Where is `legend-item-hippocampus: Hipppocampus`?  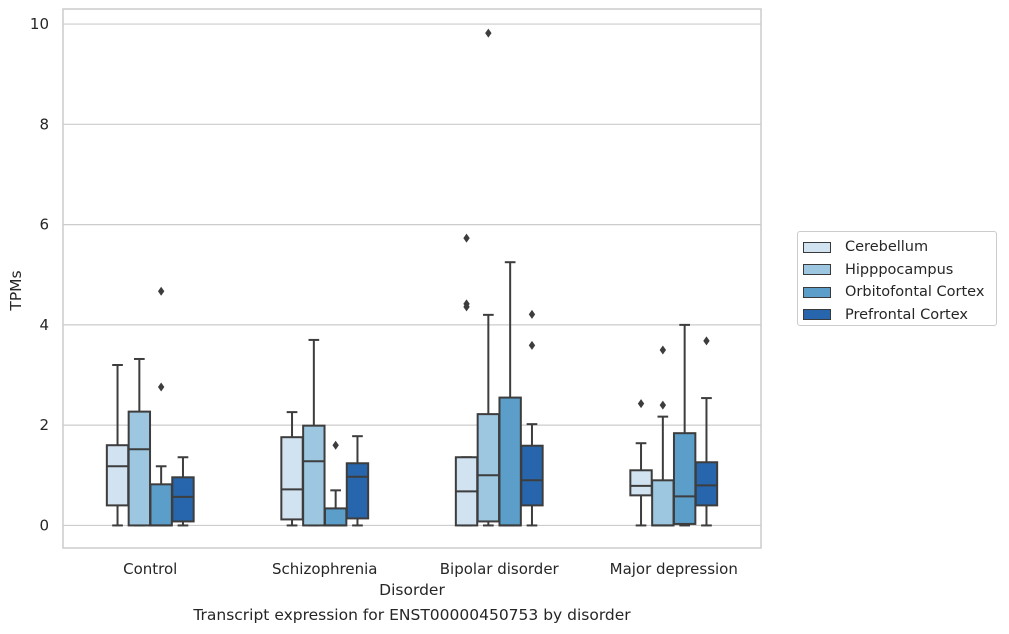
legend-item-hippocampus: Hipppocampus is located at coordinates (899, 270).